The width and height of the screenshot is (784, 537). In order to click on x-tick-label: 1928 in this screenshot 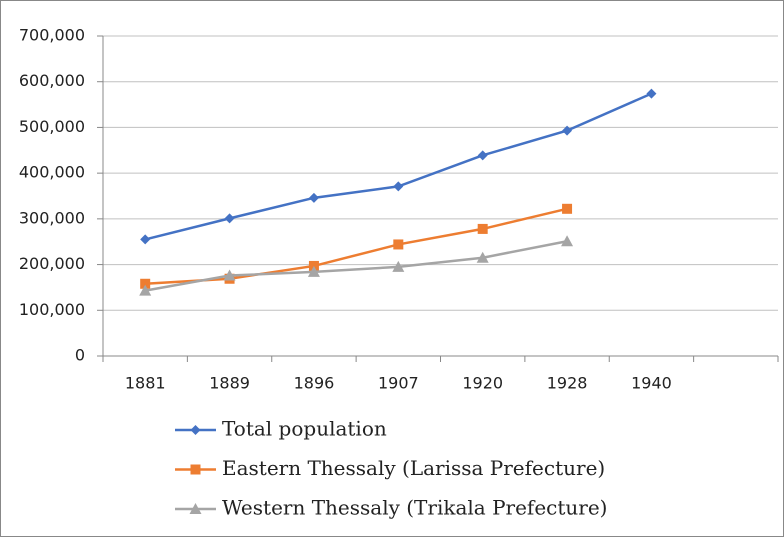, I will do `click(567, 383)`.